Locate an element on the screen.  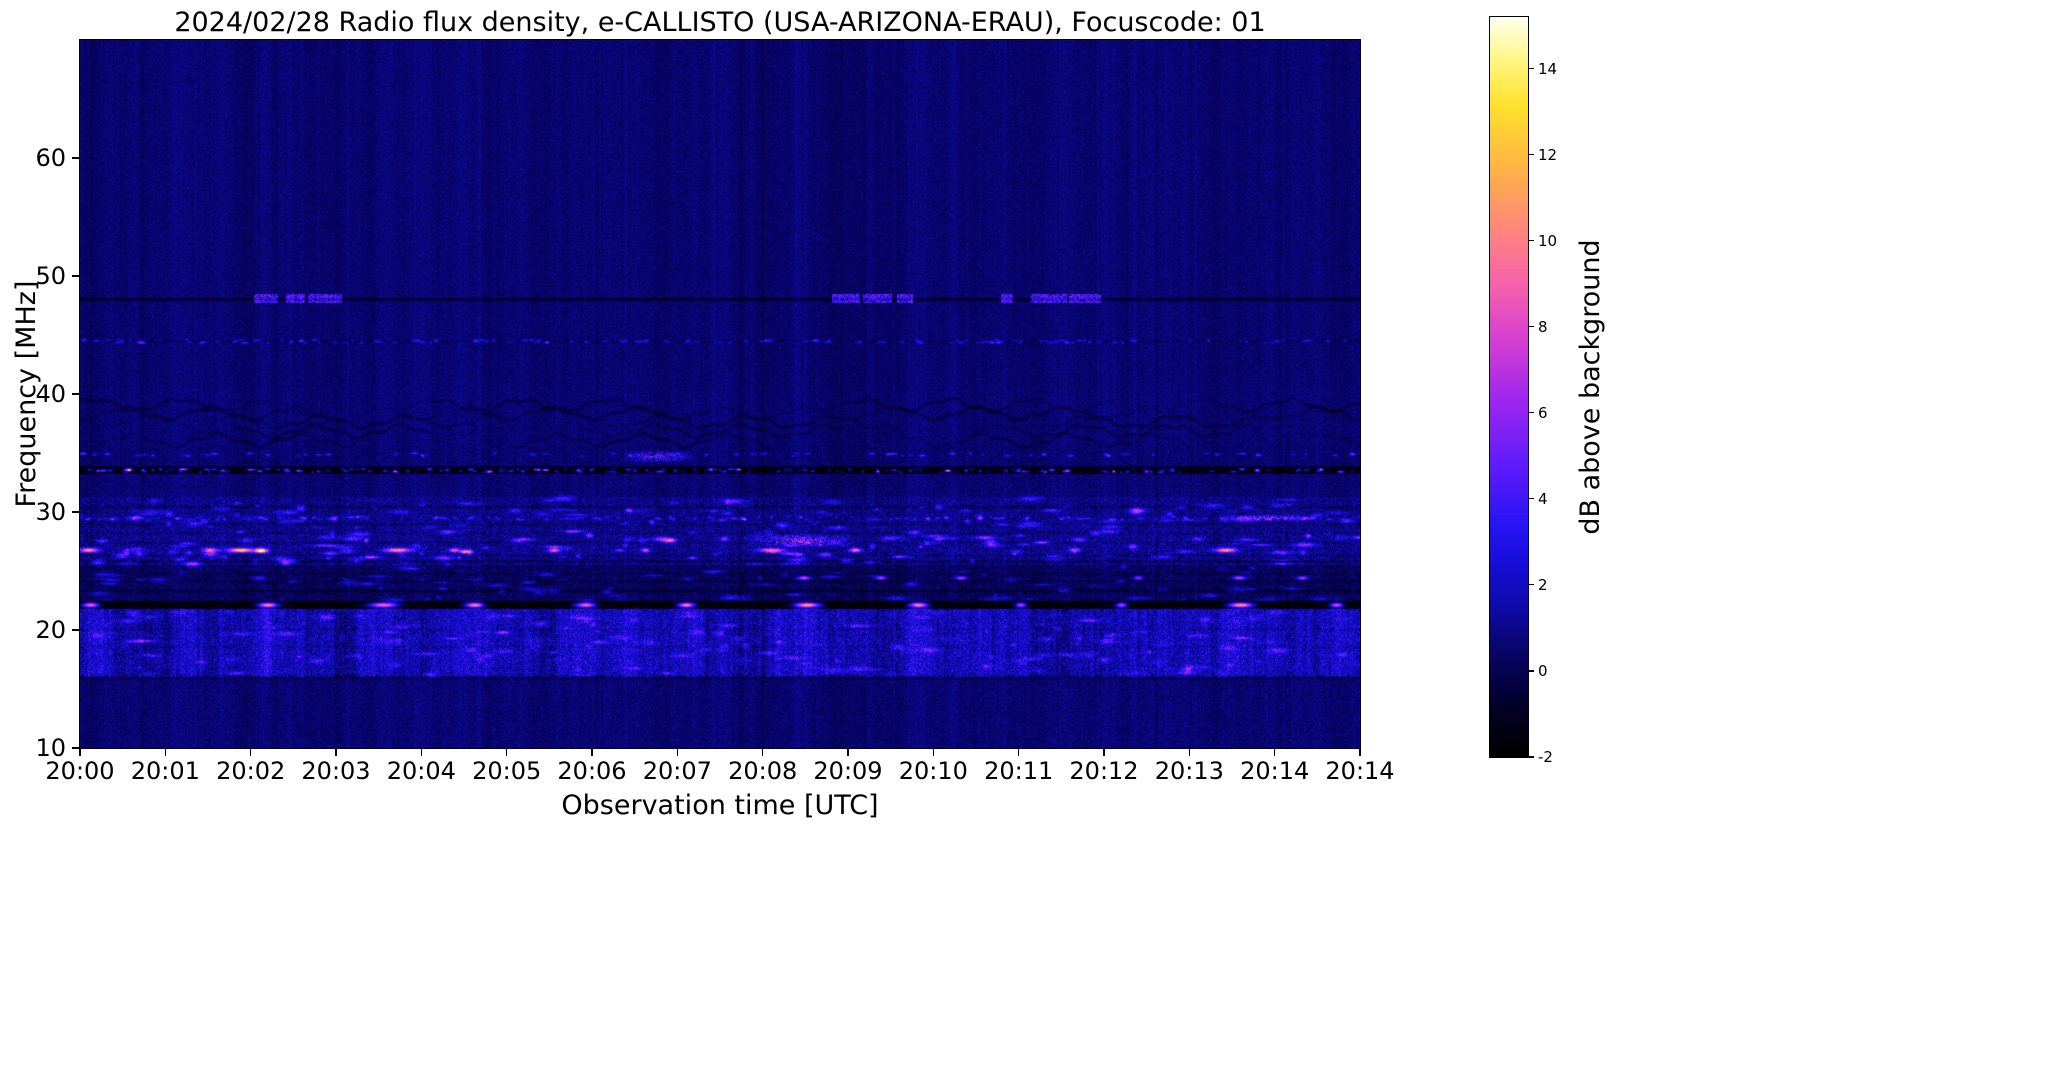
x-tick-label: 20:08 is located at coordinates (763, 771).